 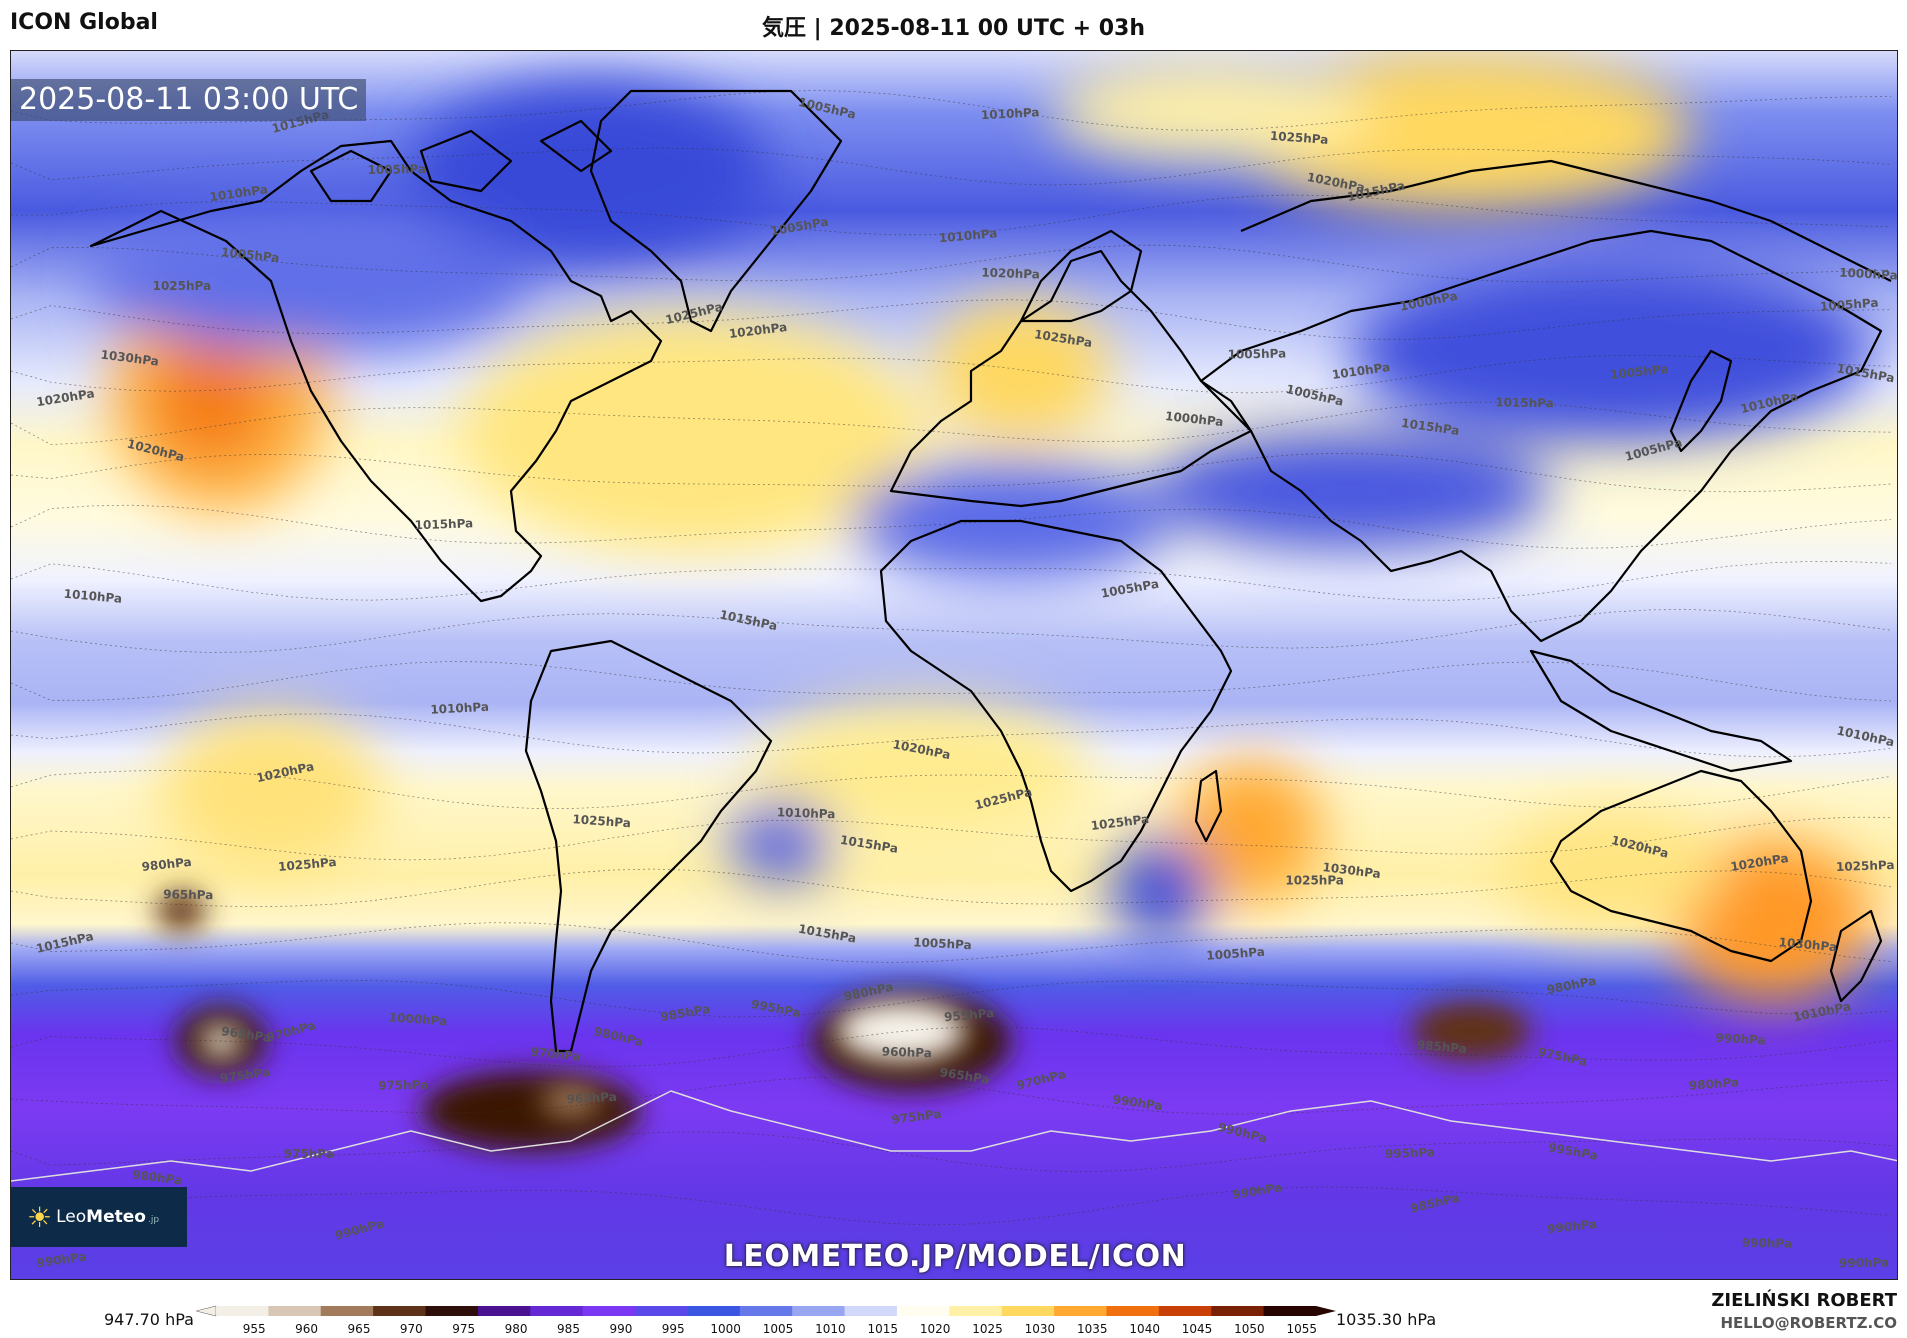 I want to click on model-name: ICON Global, so click(x=84, y=22).